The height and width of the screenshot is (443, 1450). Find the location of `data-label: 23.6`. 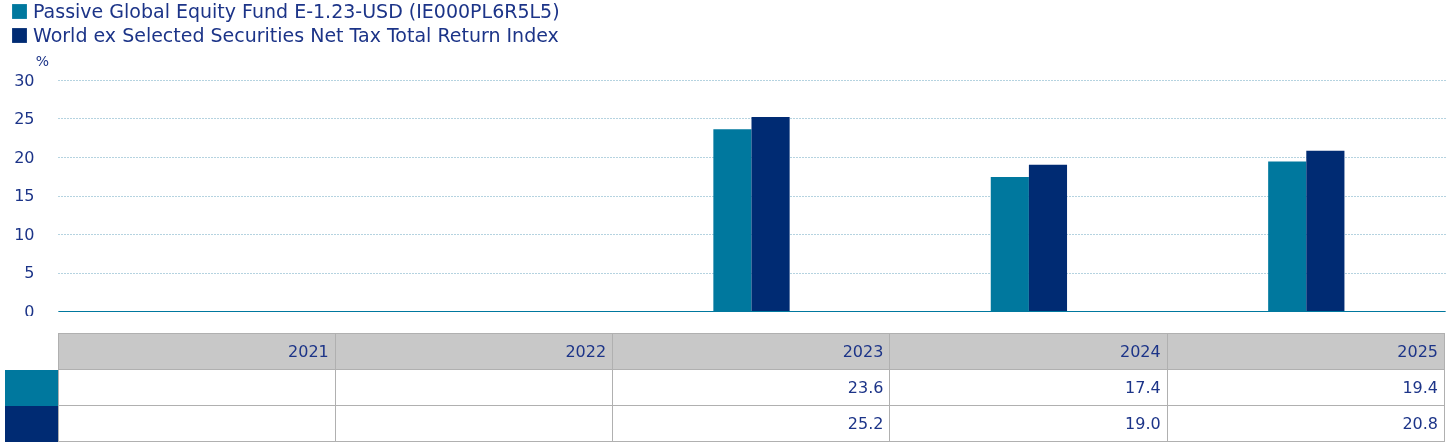

data-label: 23.6 is located at coordinates (751, 387).